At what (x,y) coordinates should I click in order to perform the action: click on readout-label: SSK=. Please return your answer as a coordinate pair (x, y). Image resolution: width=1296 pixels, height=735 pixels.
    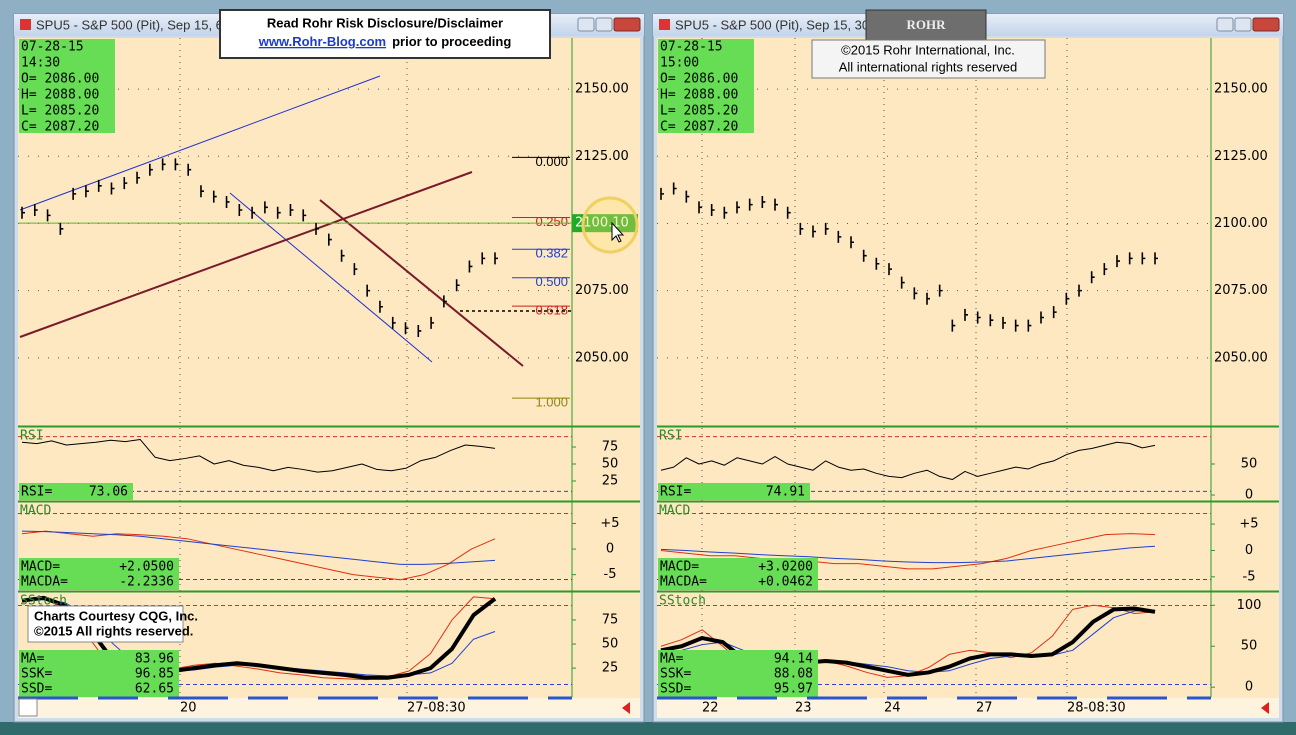
    Looking at the image, I should click on (36, 674).